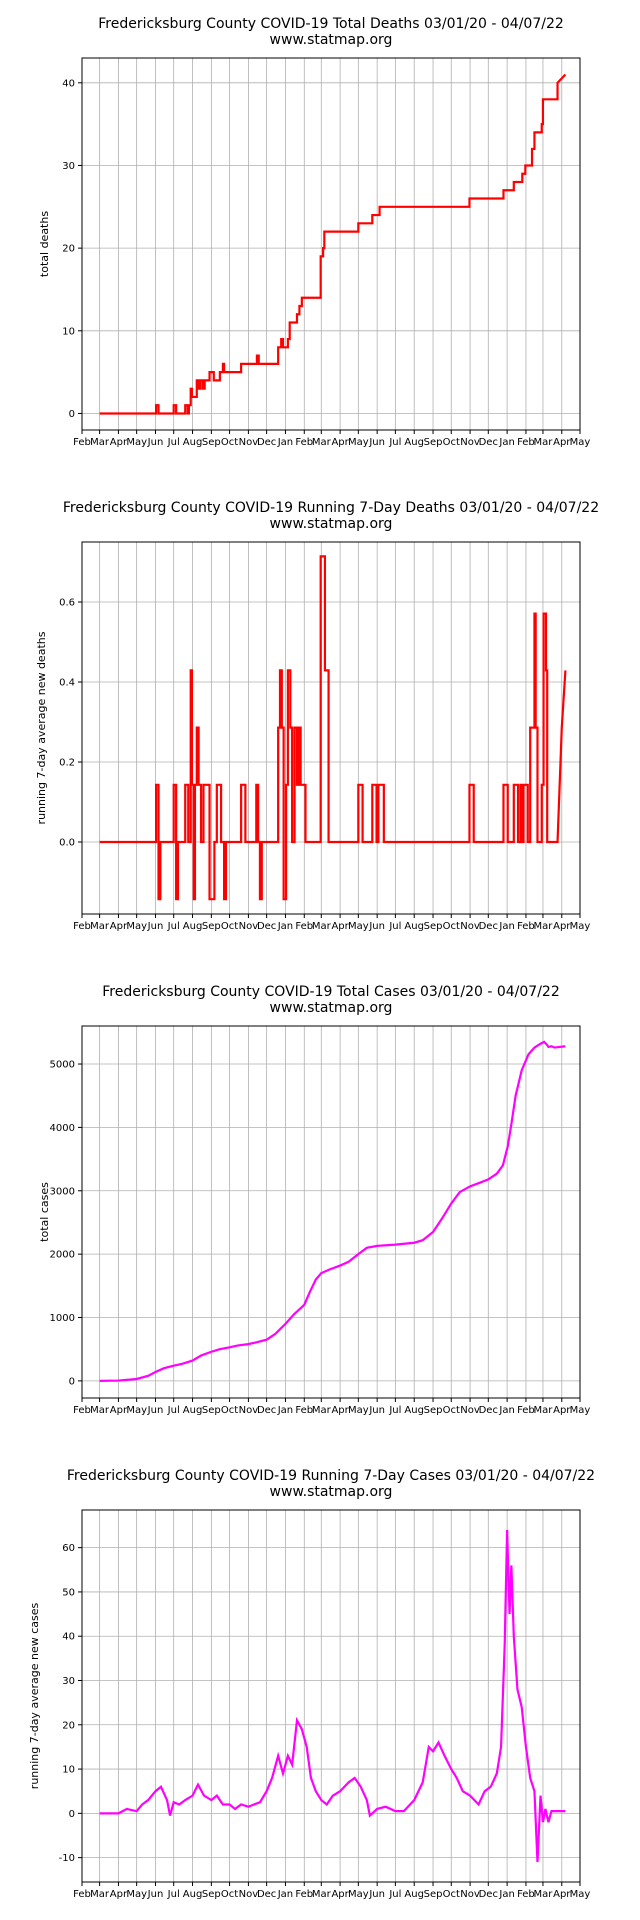 Image resolution: width=640 pixels, height=1920 pixels. I want to click on y-axis-label: total cases, so click(44, 1212).